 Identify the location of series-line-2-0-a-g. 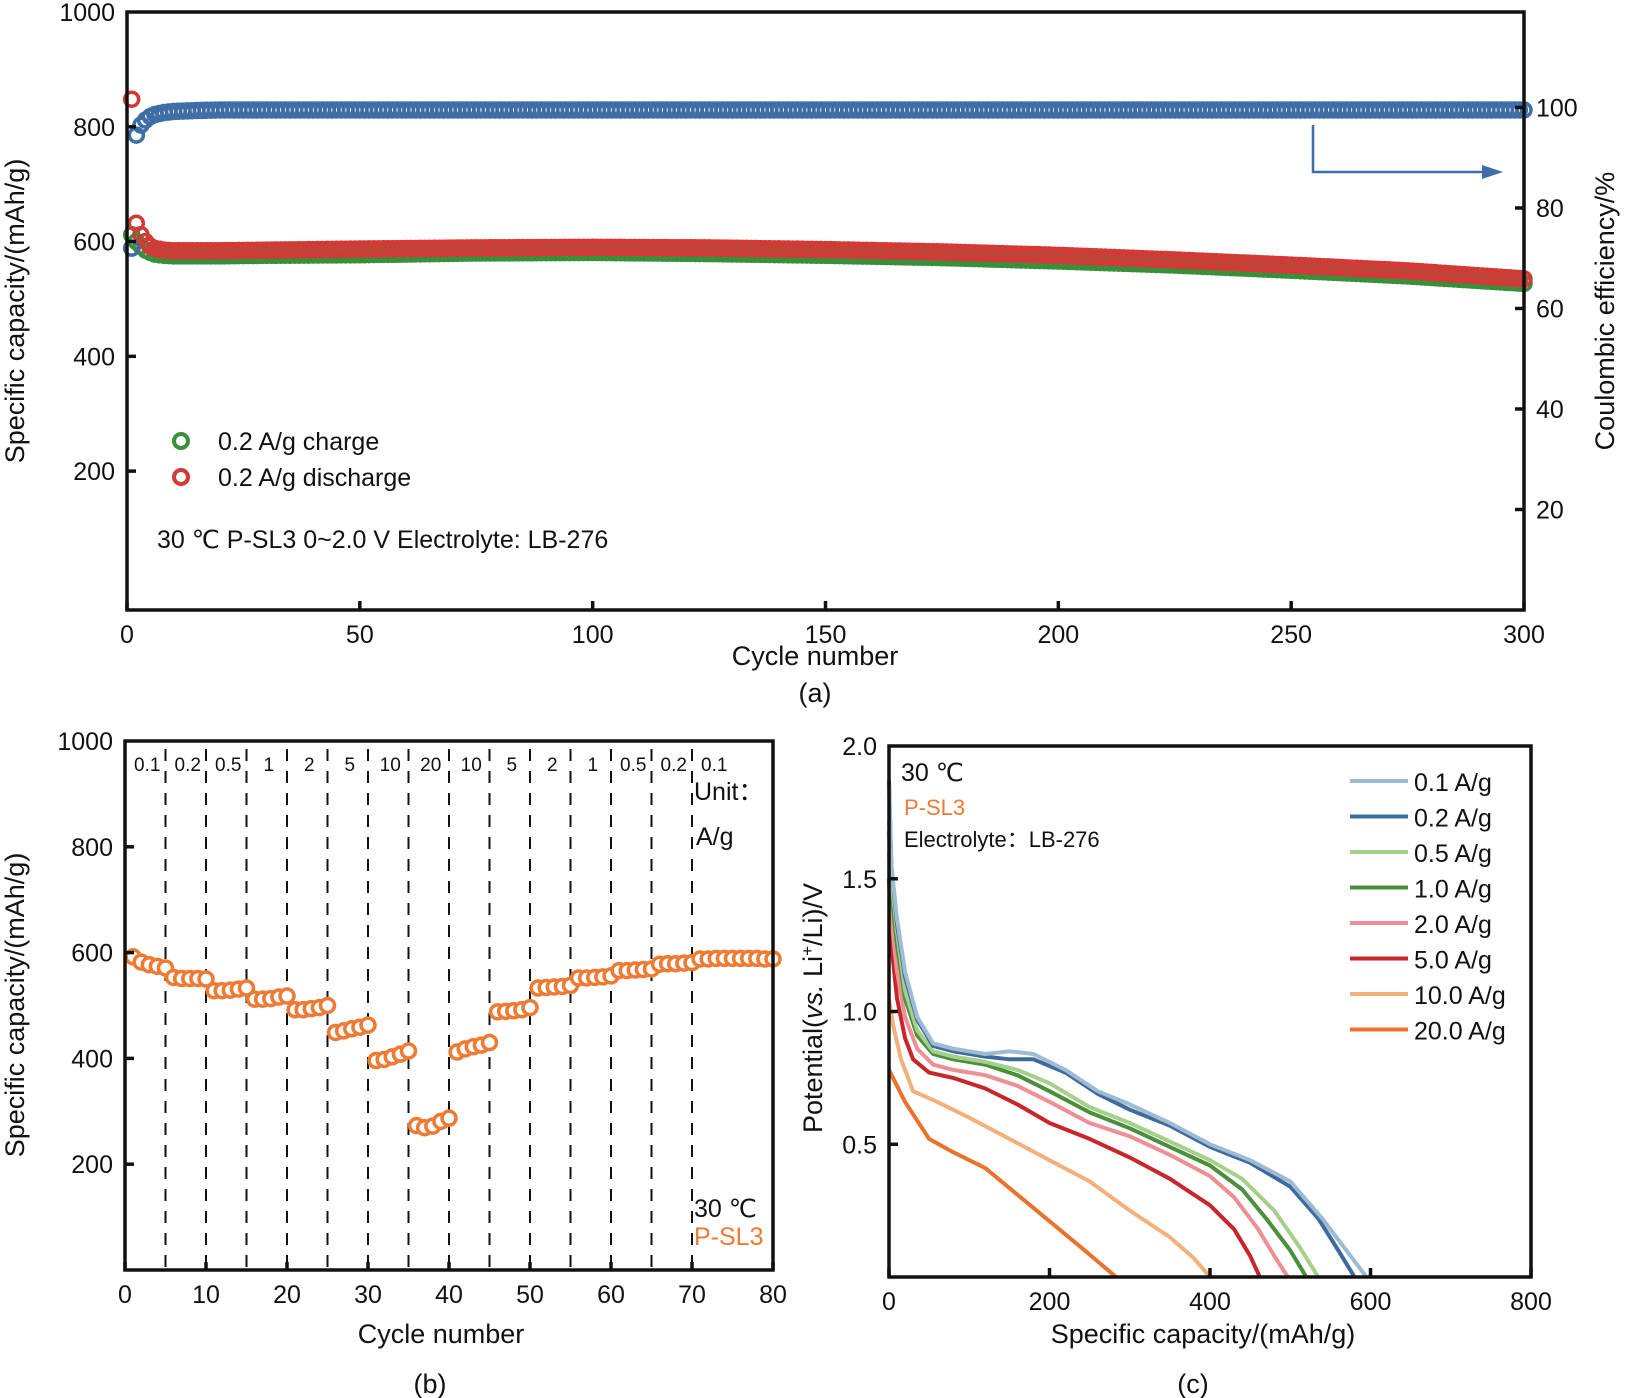
(1088, 1065).